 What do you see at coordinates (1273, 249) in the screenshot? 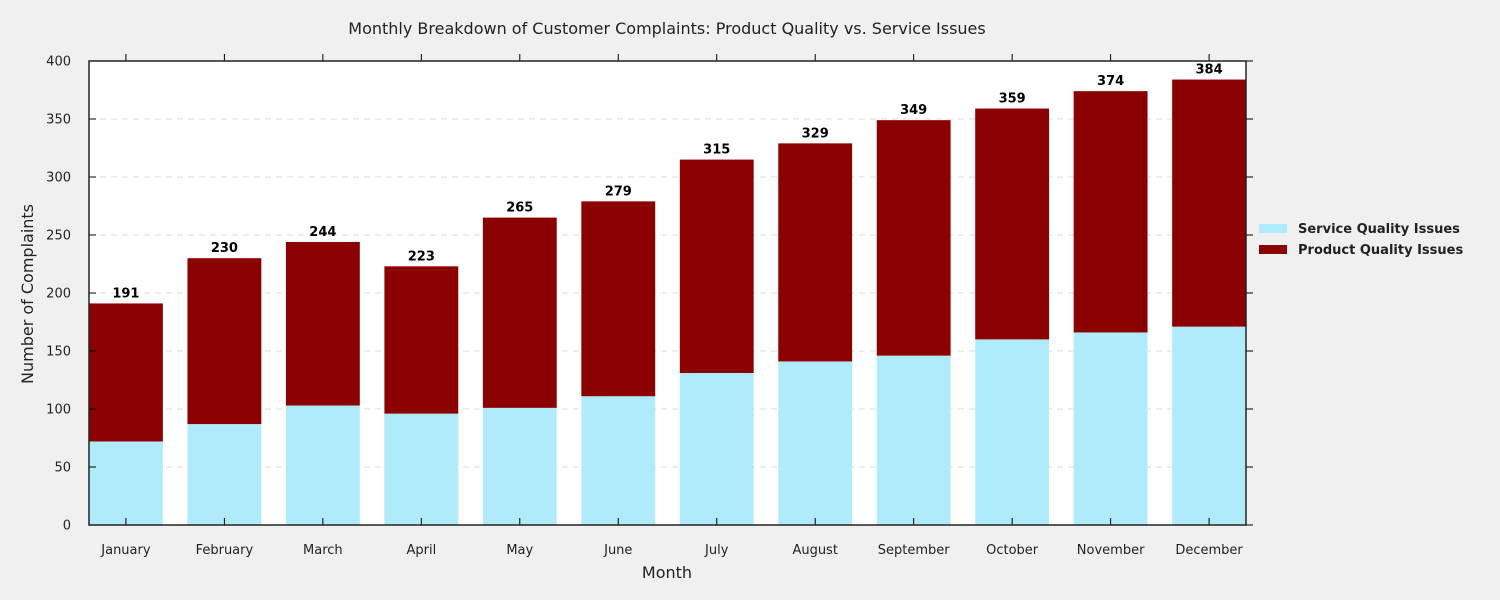
I see `legend-swatch-product` at bounding box center [1273, 249].